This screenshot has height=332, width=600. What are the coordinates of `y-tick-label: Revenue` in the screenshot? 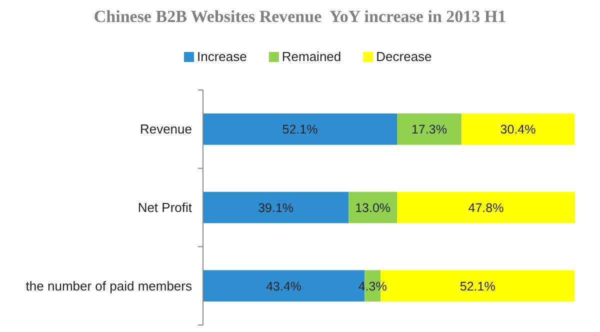 It's located at (166, 129).